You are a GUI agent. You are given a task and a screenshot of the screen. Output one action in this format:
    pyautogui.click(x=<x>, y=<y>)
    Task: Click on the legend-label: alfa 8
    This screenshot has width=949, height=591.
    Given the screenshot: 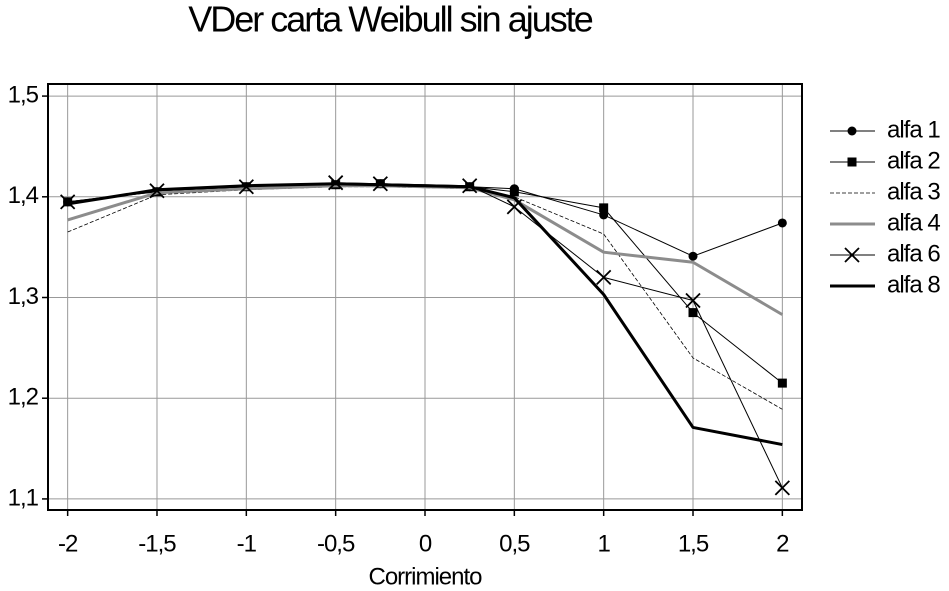 What is the action you would take?
    pyautogui.click(x=913, y=284)
    